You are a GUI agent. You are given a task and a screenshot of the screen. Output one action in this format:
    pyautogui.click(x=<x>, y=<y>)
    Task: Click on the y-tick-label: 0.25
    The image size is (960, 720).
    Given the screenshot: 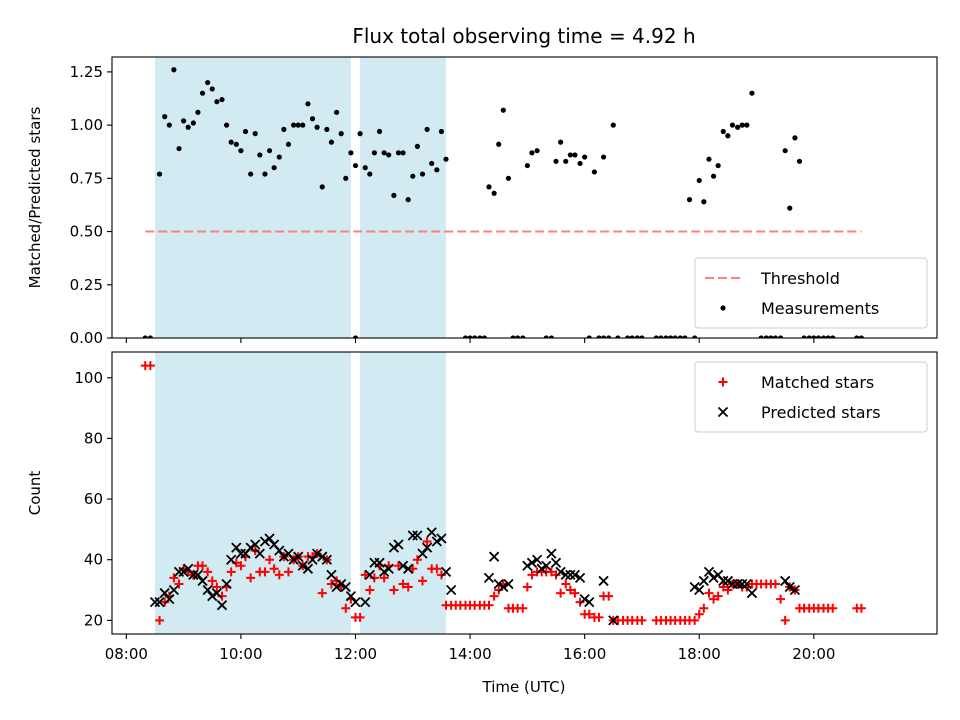 What is the action you would take?
    pyautogui.click(x=86, y=285)
    